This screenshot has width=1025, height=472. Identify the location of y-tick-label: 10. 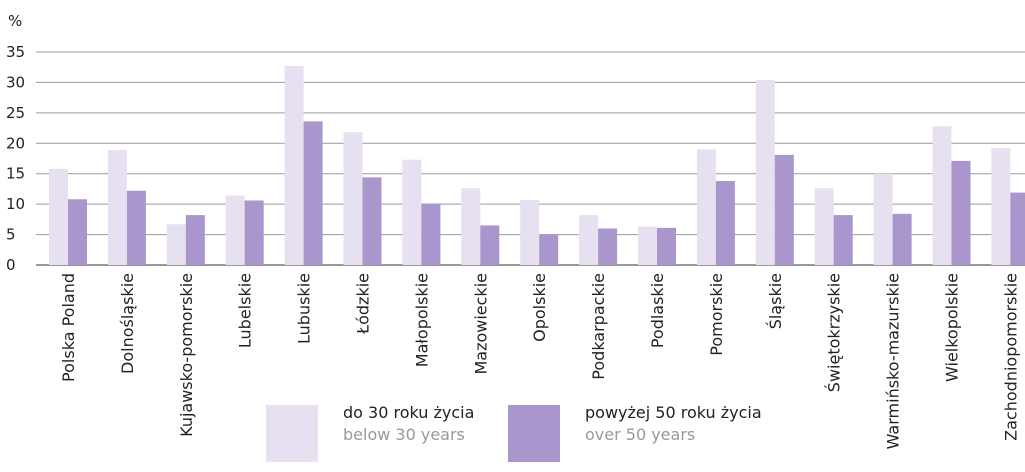
(15, 204).